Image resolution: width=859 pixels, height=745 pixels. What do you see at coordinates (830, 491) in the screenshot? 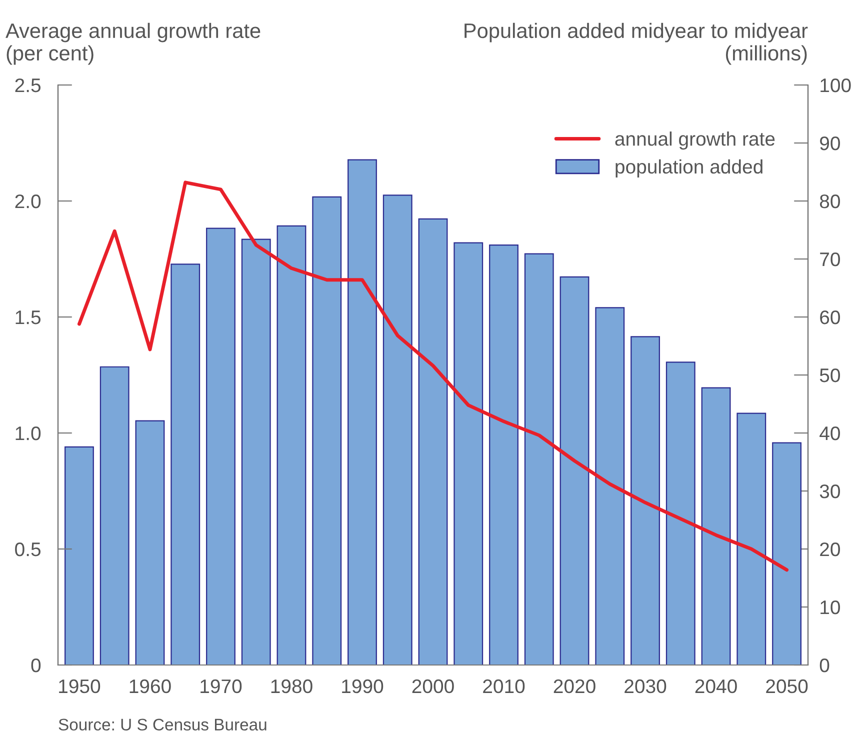
I see `y2-tick-label: 30` at bounding box center [830, 491].